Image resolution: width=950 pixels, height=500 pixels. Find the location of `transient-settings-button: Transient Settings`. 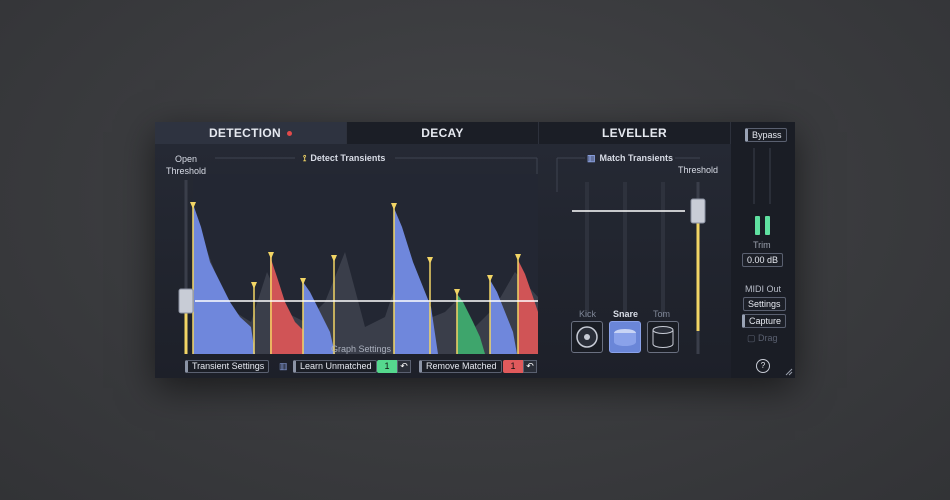

transient-settings-button: Transient Settings is located at coordinates (227, 366).